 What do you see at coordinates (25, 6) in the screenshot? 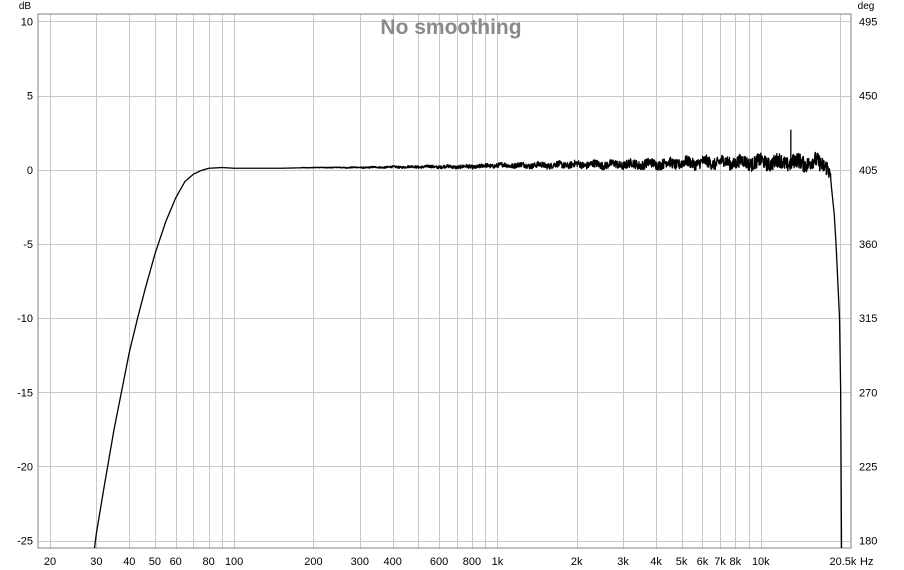
I see `y-axis-unit-label: dB` at bounding box center [25, 6].